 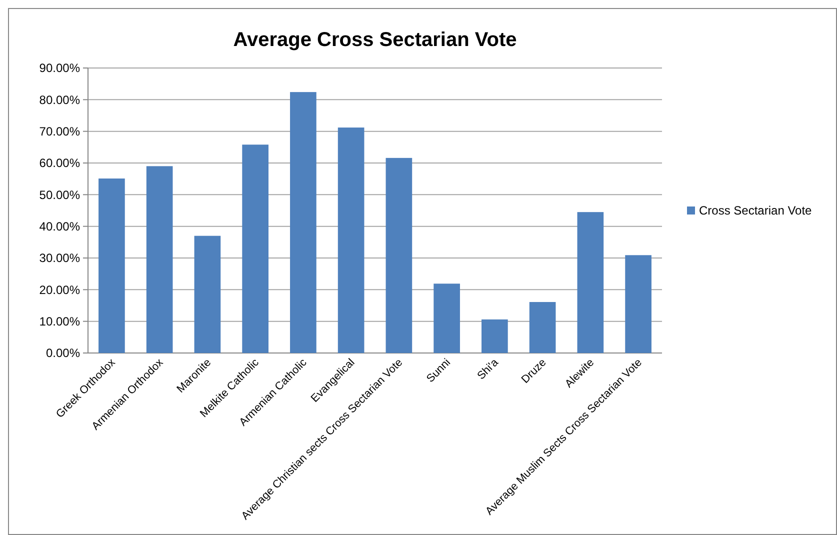 I want to click on y-tick-label: 90.00%, so click(x=59, y=68).